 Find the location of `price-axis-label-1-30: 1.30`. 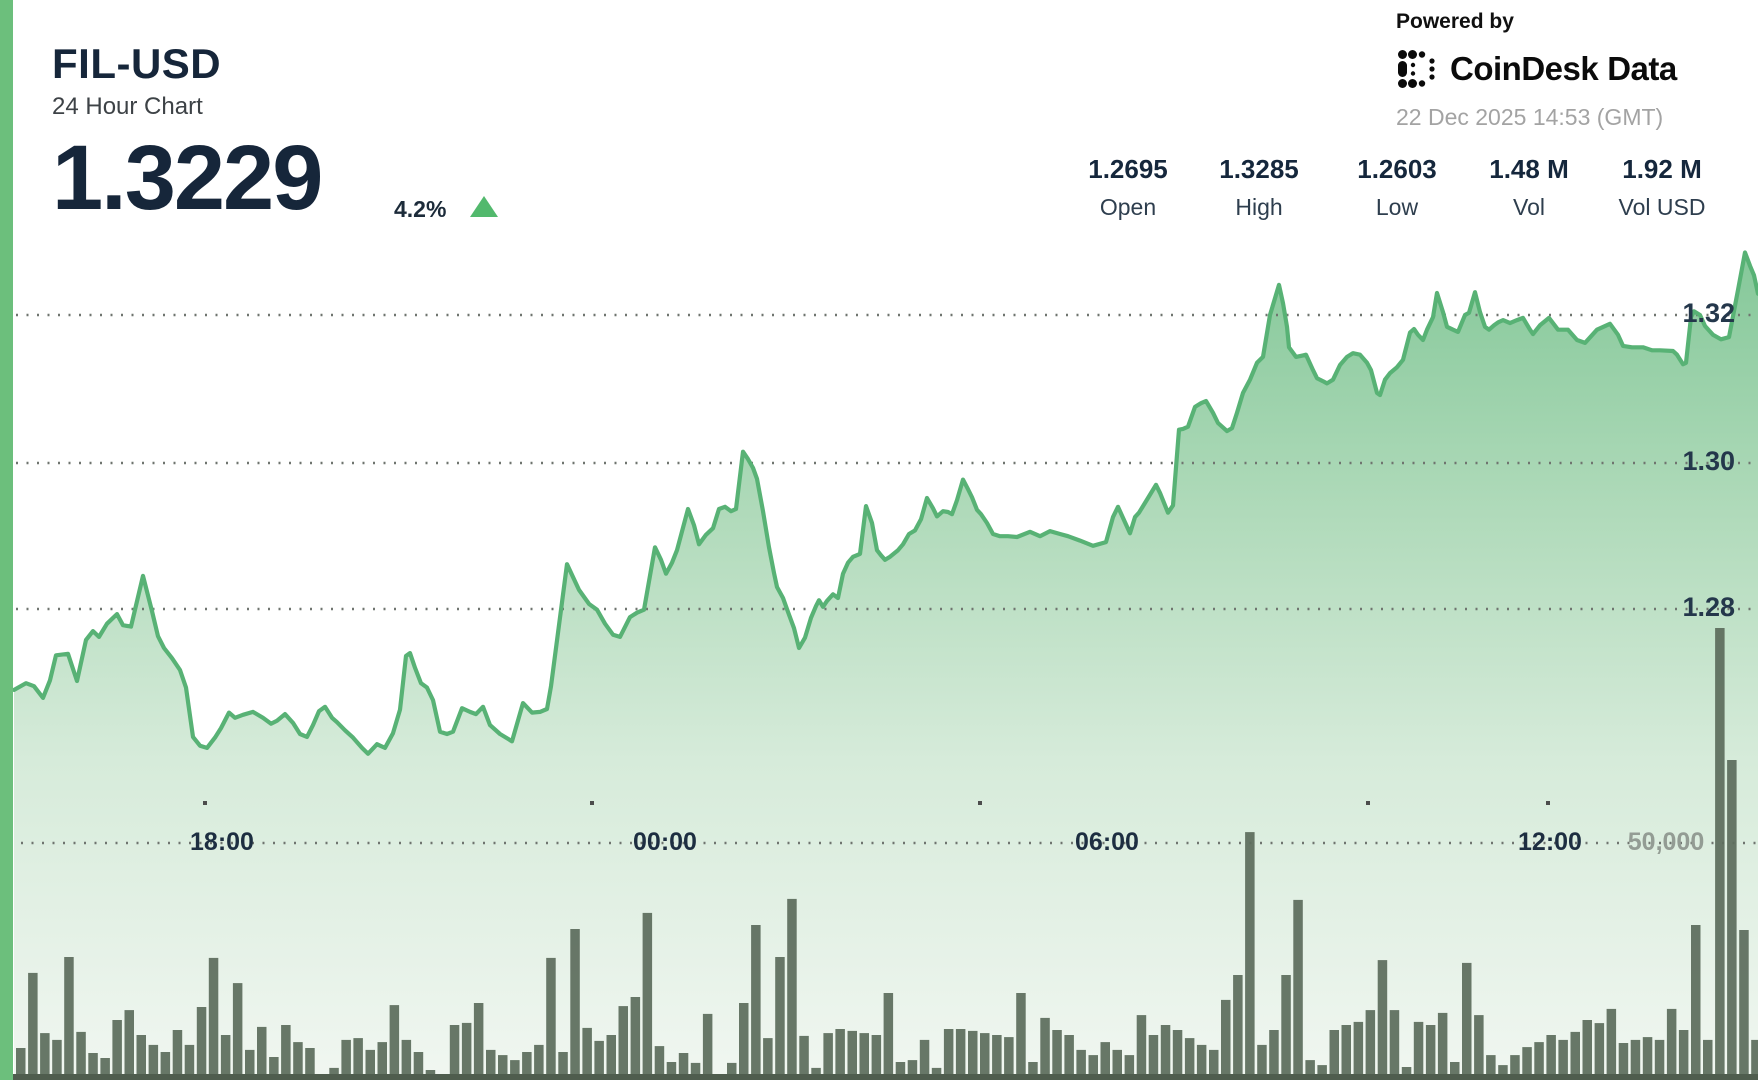

price-axis-label-1-30: 1.30 is located at coordinates (1708, 461).